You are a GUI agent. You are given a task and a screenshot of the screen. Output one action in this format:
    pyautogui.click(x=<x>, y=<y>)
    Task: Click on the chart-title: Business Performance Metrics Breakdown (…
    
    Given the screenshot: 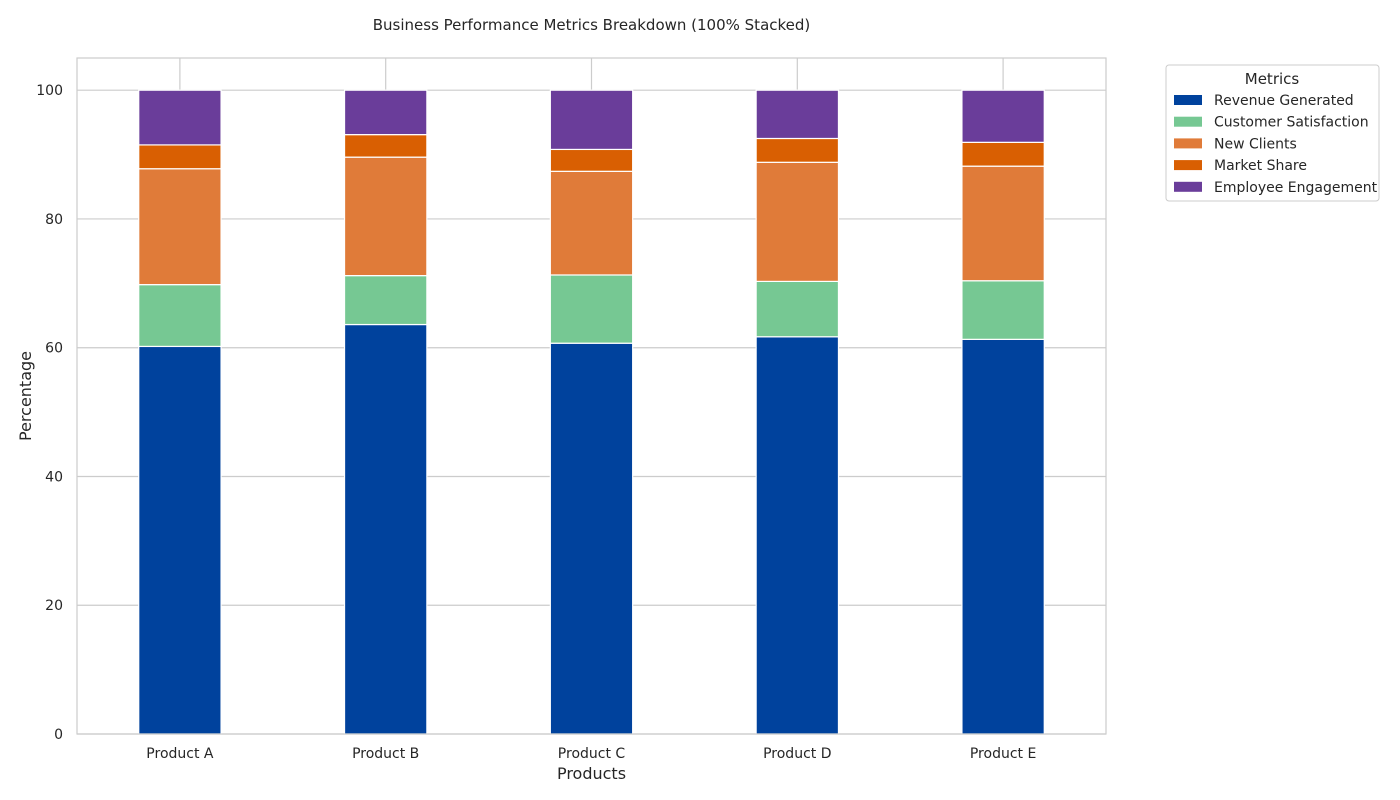 What is the action you would take?
    pyautogui.click(x=592, y=25)
    